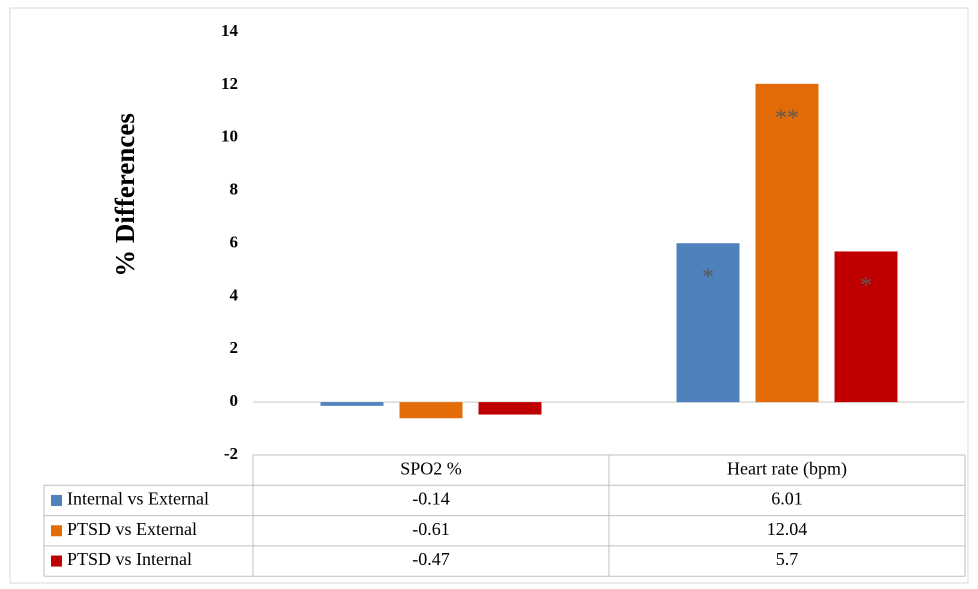  Describe the element at coordinates (787, 468) in the screenshot. I see `x-tick-label: Heart rate (bpm)` at that location.